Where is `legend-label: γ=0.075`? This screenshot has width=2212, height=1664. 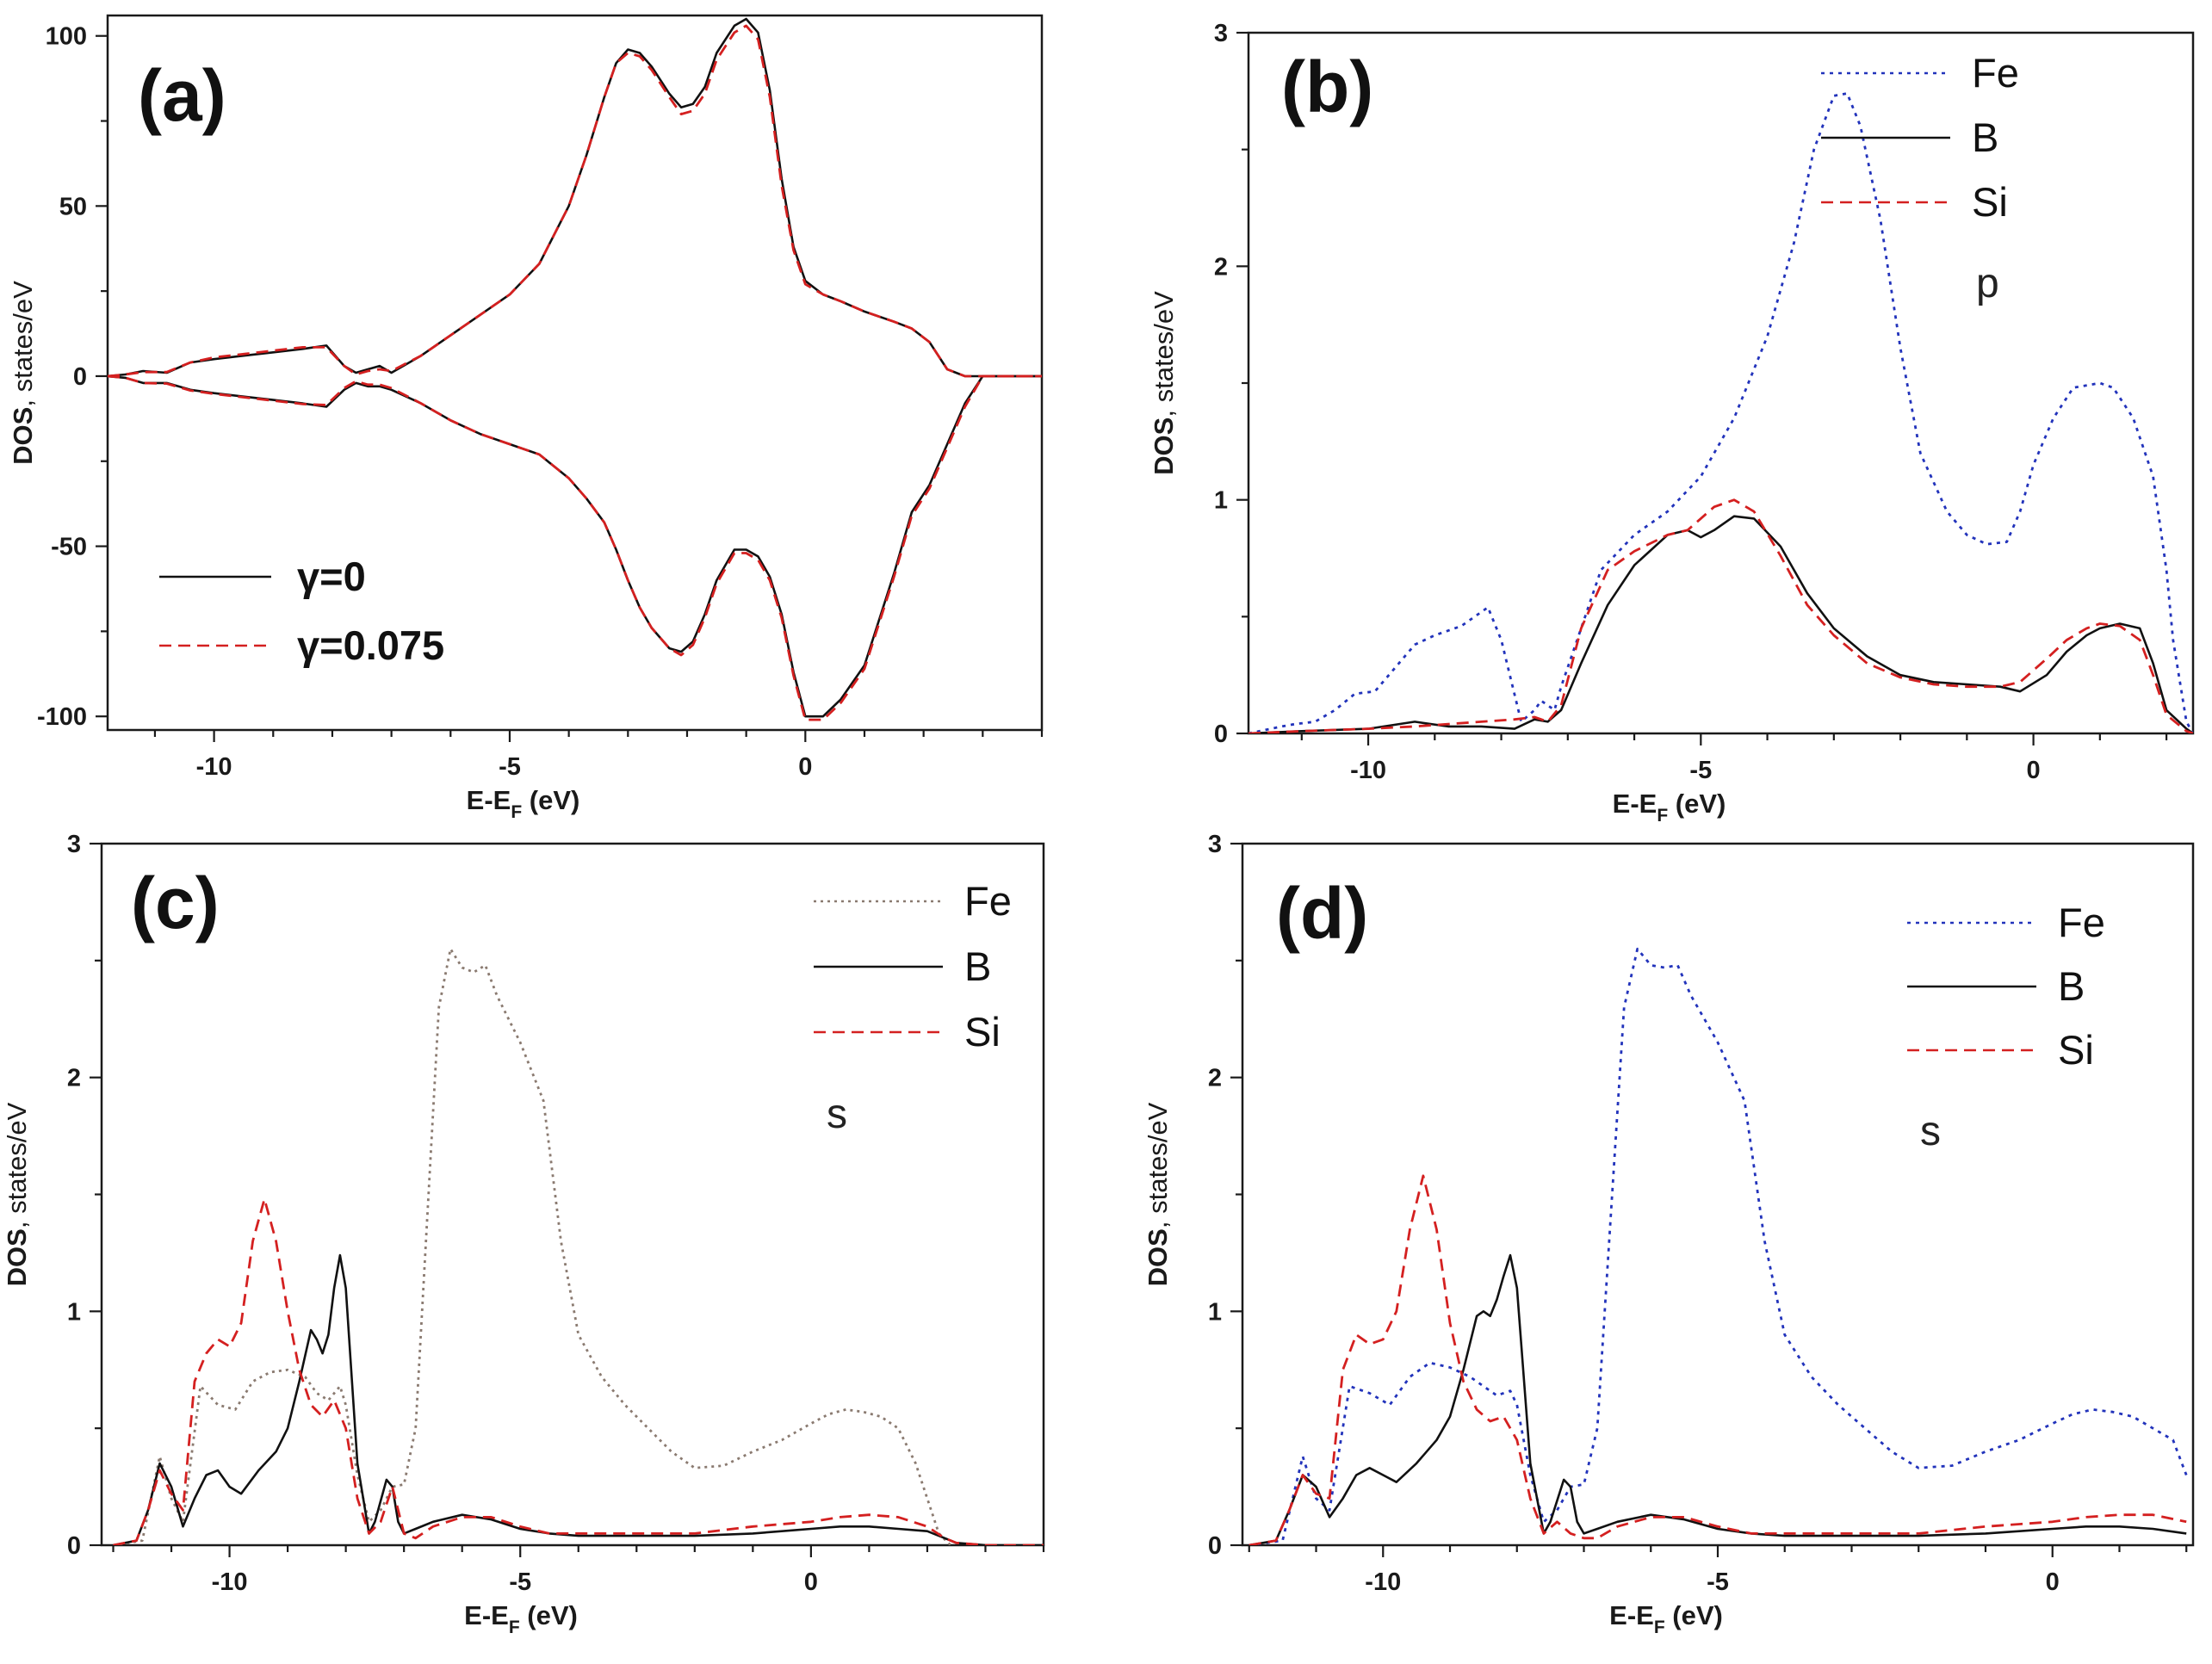 legend-label: γ=0.075 is located at coordinates (370, 645).